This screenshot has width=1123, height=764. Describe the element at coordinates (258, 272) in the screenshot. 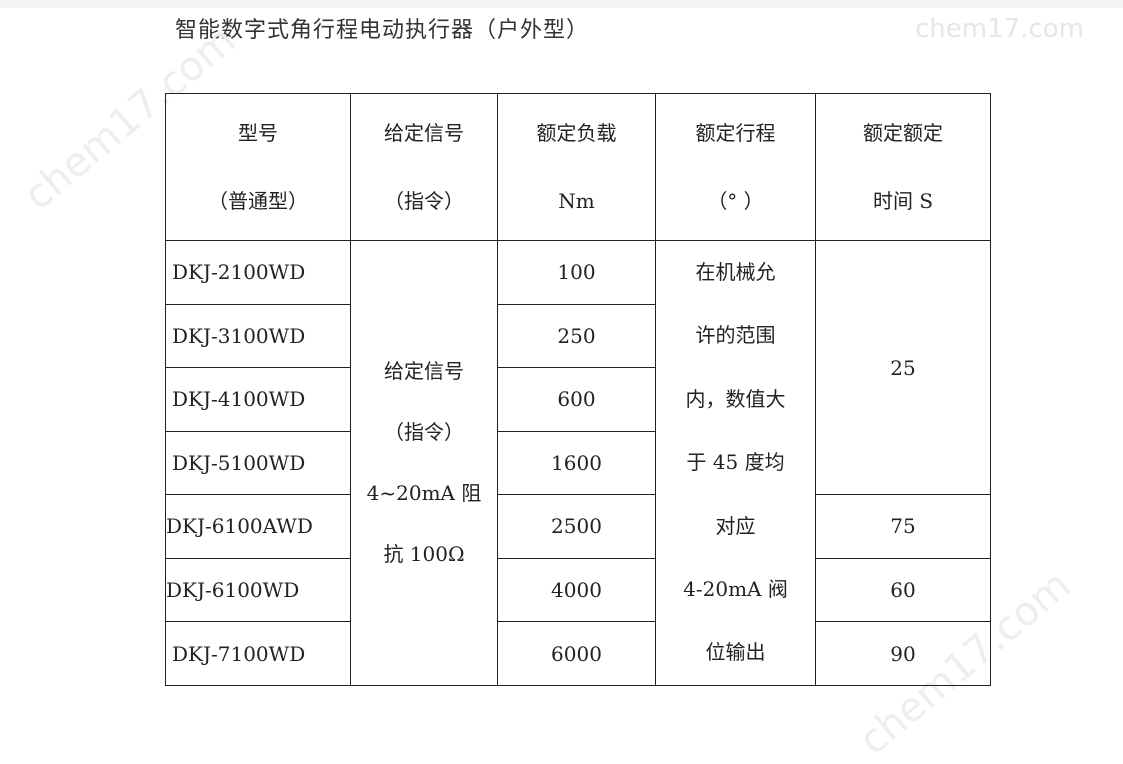

I see `model-cell: DKJ-2100WD` at that location.